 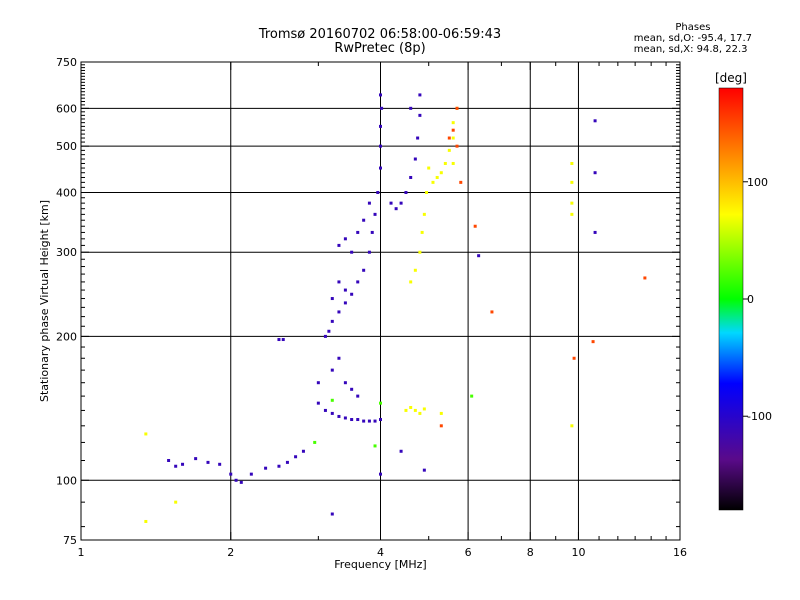 I want to click on x-tick-label: 10, so click(x=578, y=552).